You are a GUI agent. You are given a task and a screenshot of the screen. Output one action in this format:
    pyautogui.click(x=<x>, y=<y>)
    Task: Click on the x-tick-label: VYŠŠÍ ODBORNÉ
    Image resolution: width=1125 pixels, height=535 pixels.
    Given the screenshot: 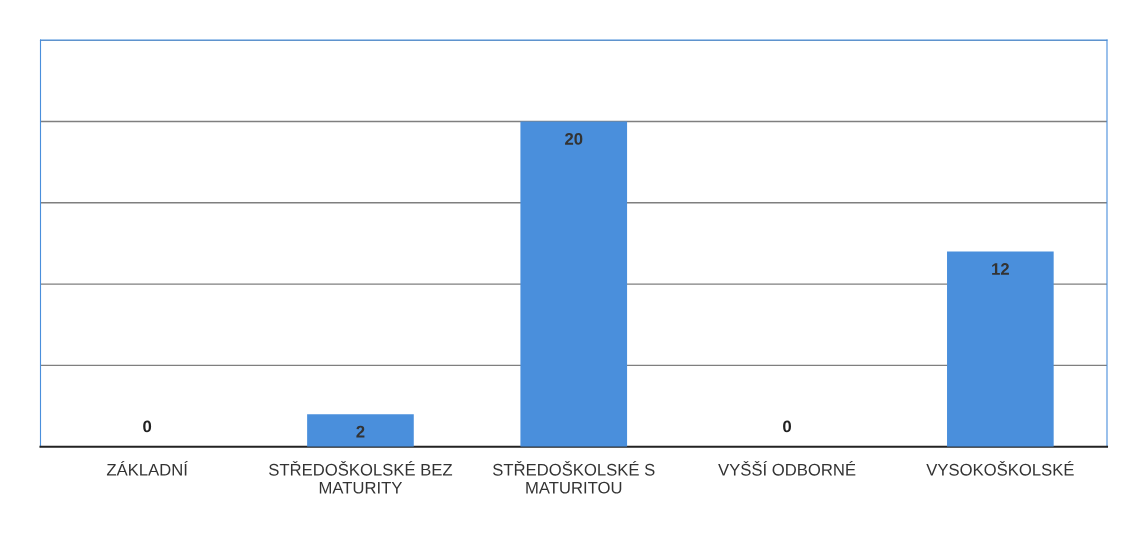 What is the action you would take?
    pyautogui.click(x=787, y=468)
    